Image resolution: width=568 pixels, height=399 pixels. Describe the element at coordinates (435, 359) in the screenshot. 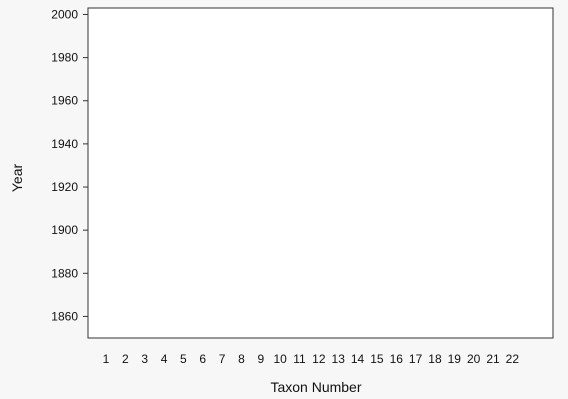

I see `x-tick-label: 18` at that location.